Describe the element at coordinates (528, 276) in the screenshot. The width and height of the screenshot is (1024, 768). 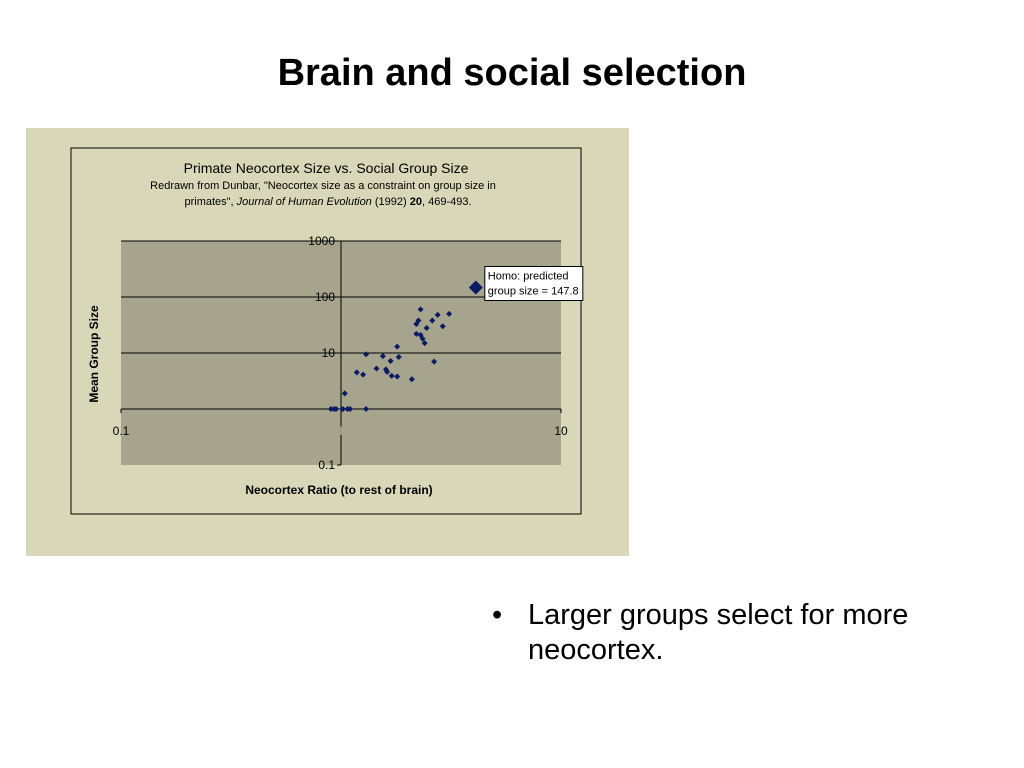
I see `annotation-line-0: Homo: predicted` at that location.